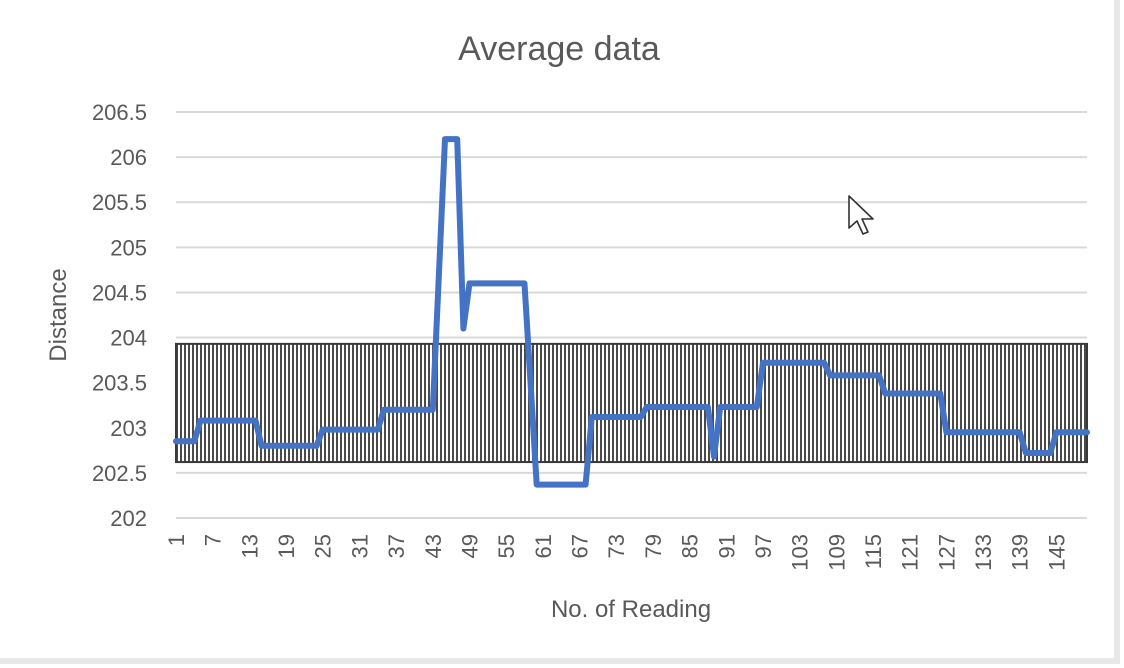 The image size is (1124, 668). I want to click on x-tick-label: 73, so click(616, 546).